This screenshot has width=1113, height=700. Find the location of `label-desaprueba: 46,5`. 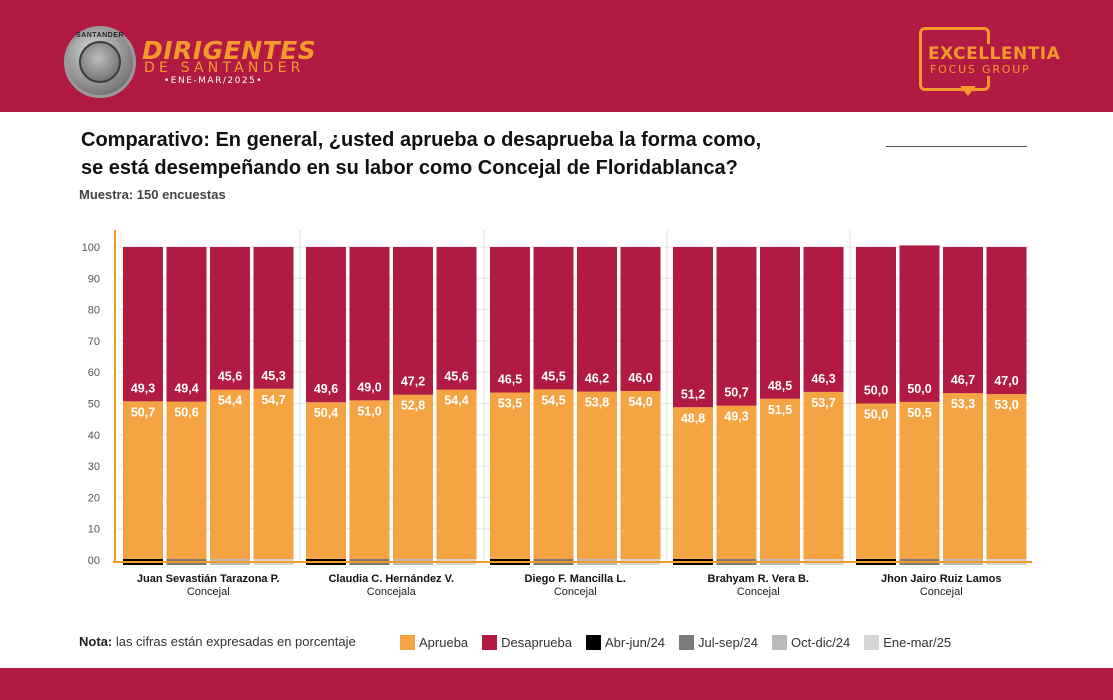

label-desaprueba: 46,5 is located at coordinates (510, 380).